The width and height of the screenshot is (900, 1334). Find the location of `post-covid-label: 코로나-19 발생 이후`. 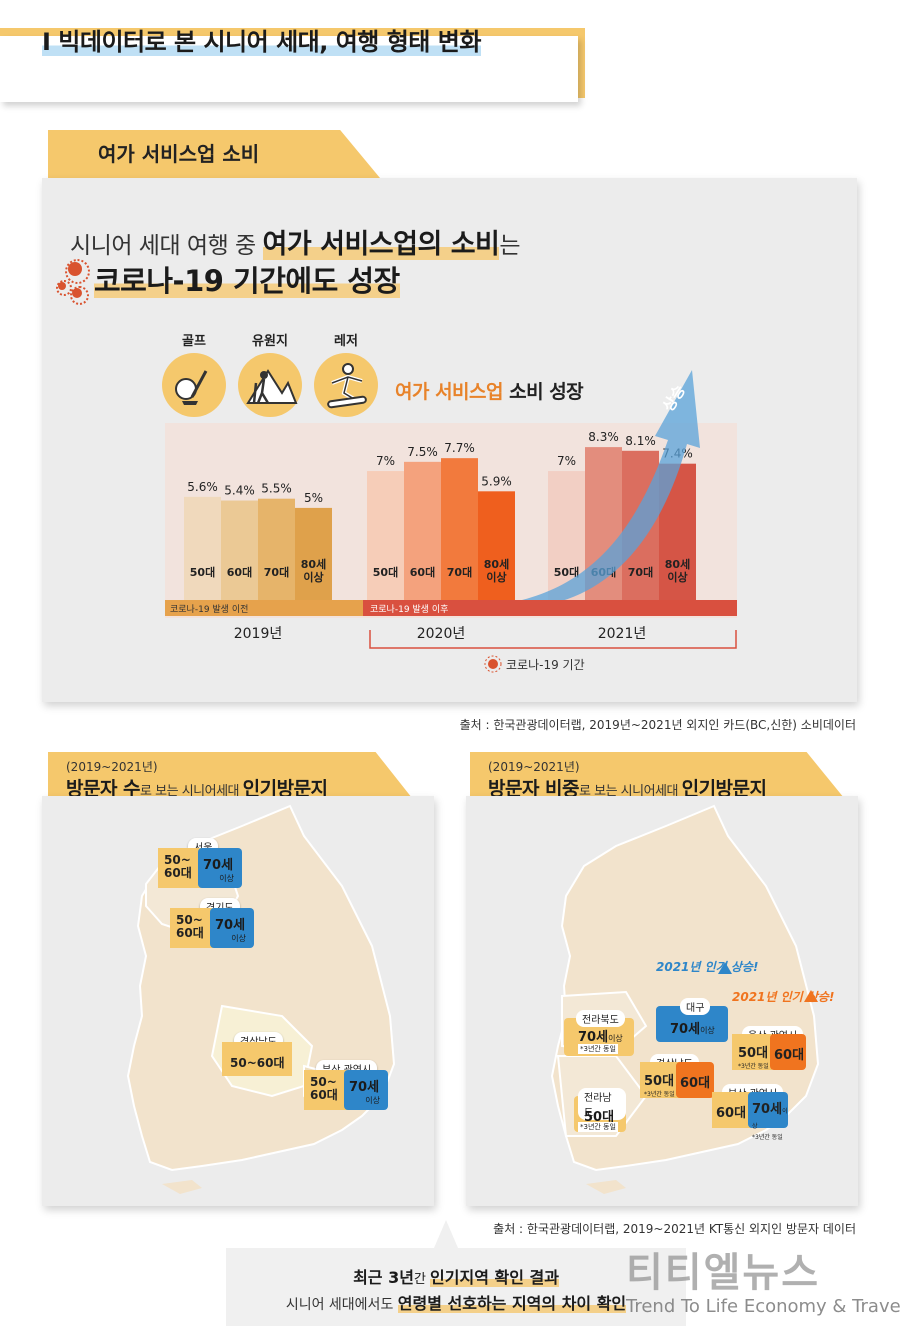

post-covid-label: 코로나-19 발생 이후 is located at coordinates (409, 609).